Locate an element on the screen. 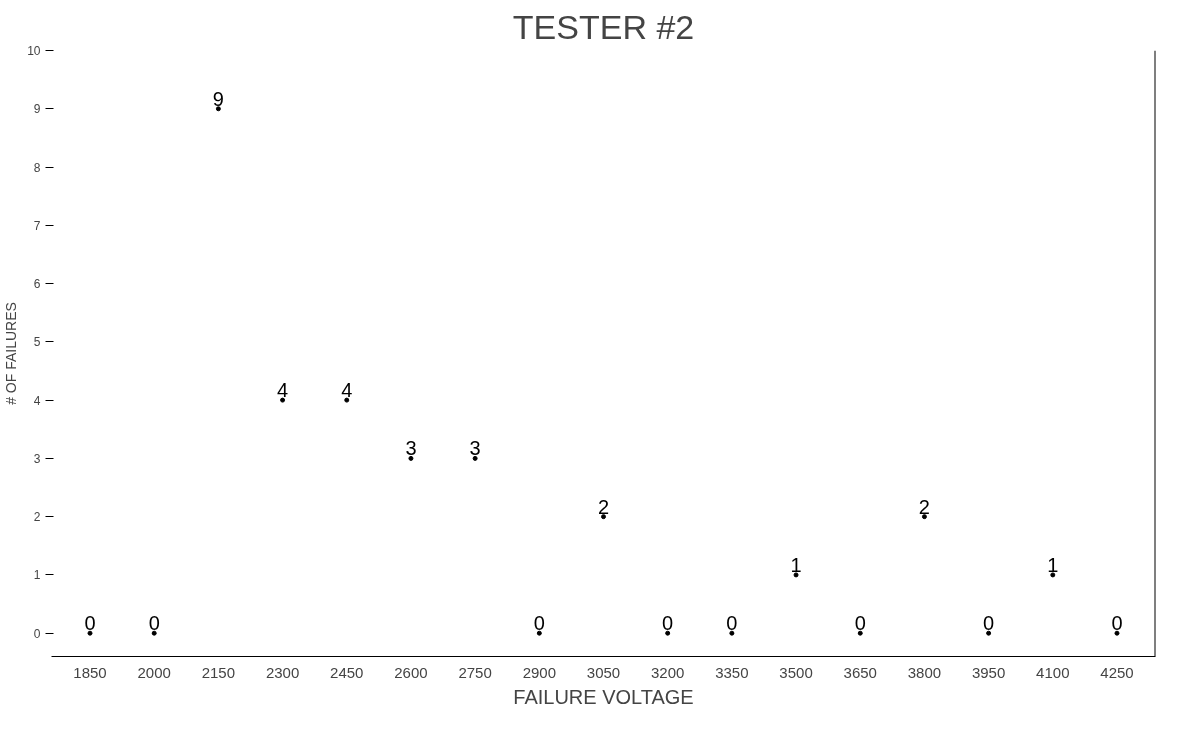 The image size is (1179, 730). x-tick-label: 2750 is located at coordinates (475, 672).